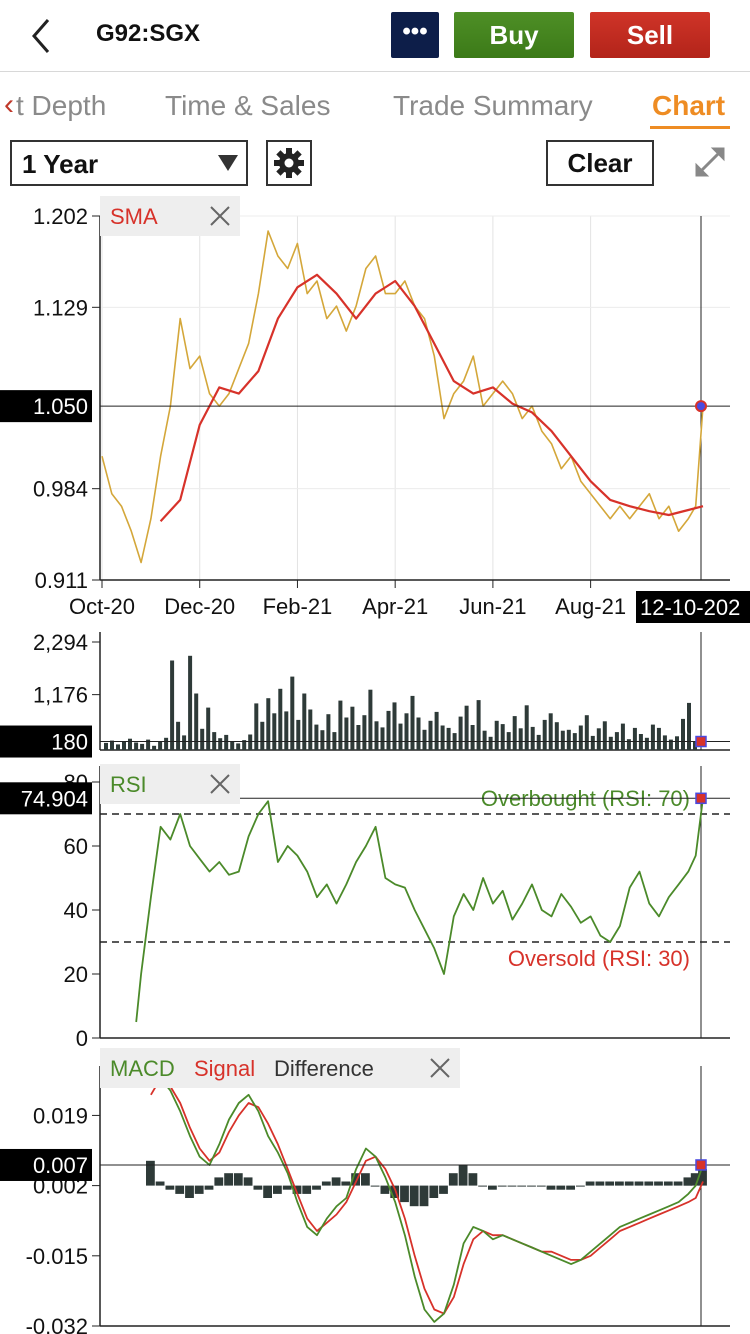 The image size is (750, 1334). I want to click on sma-line, so click(431, 397).